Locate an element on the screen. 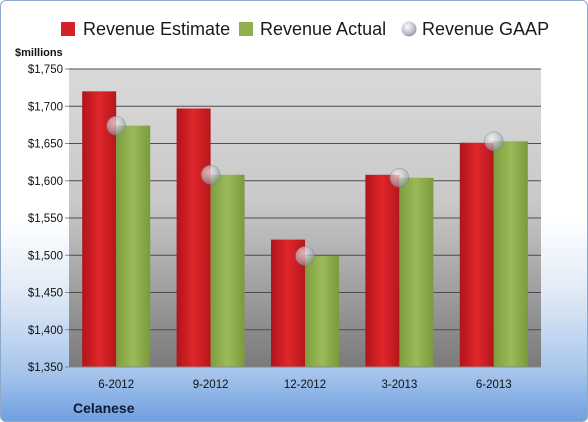 This screenshot has height=422, width=588. x-tick-label: 12-2012 is located at coordinates (305, 385).